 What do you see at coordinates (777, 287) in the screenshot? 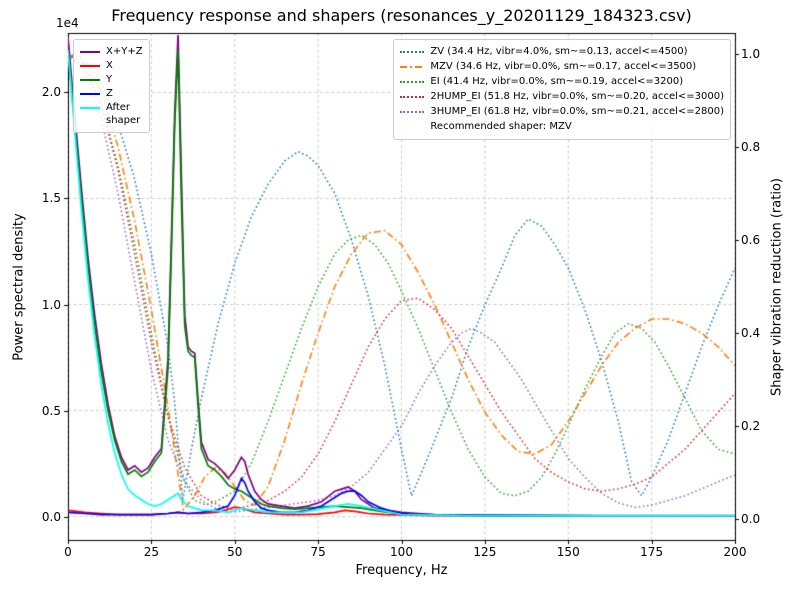
I see `right-y-axis-label: Shaper vibration reduction (ratio)` at bounding box center [777, 287].